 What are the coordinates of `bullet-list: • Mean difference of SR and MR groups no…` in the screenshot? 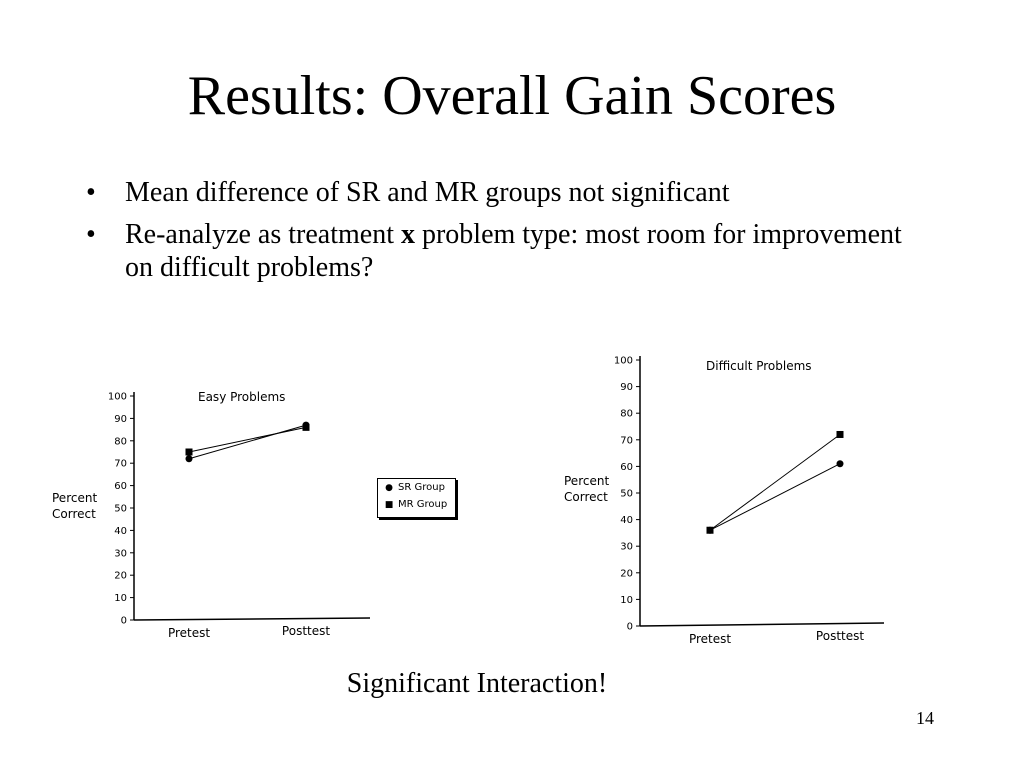 It's located at (496, 234).